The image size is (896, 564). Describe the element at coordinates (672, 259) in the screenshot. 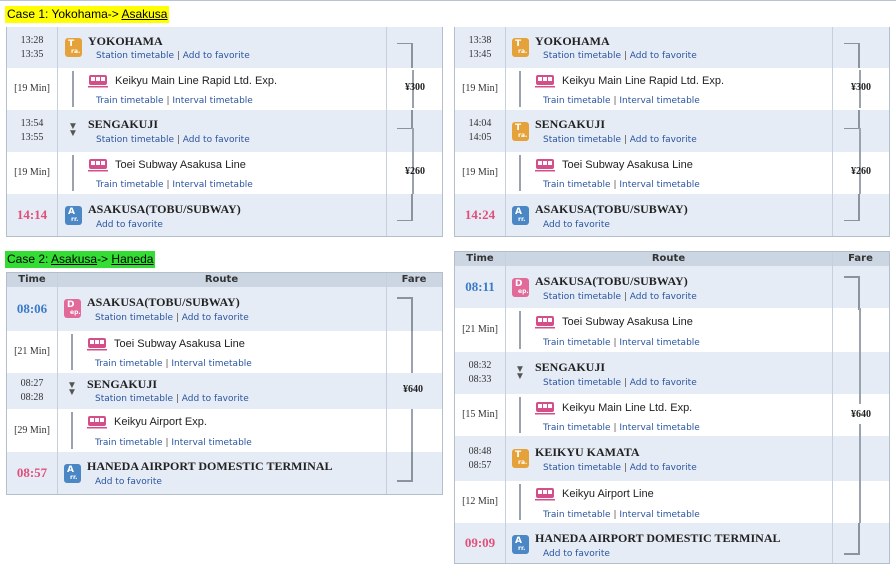

I see `table-header: Time Route Fare` at that location.